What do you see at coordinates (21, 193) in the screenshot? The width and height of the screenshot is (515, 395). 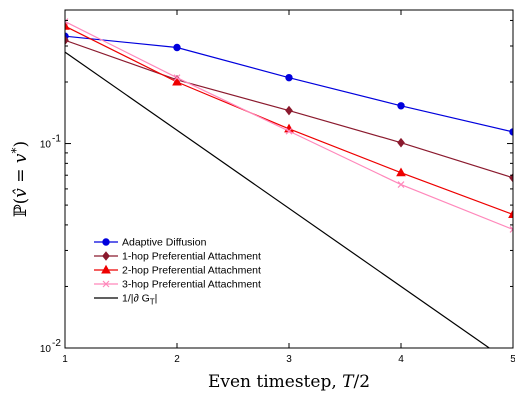 I see `y-axis-title-var: v̂` at bounding box center [21, 193].